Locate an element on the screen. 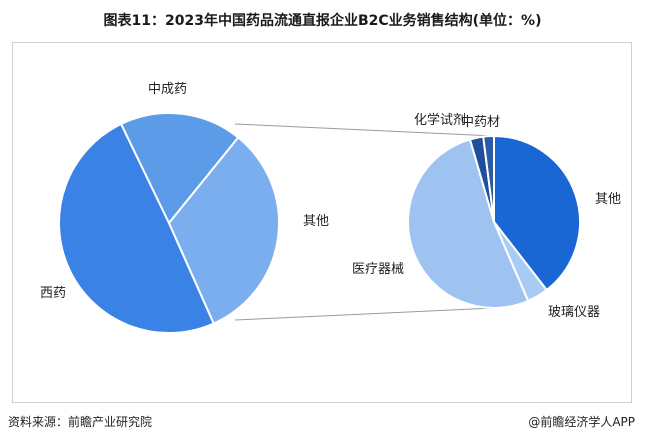 This screenshot has width=645, height=441. label-secondary-3: 化学试剂 is located at coordinates (440, 120).